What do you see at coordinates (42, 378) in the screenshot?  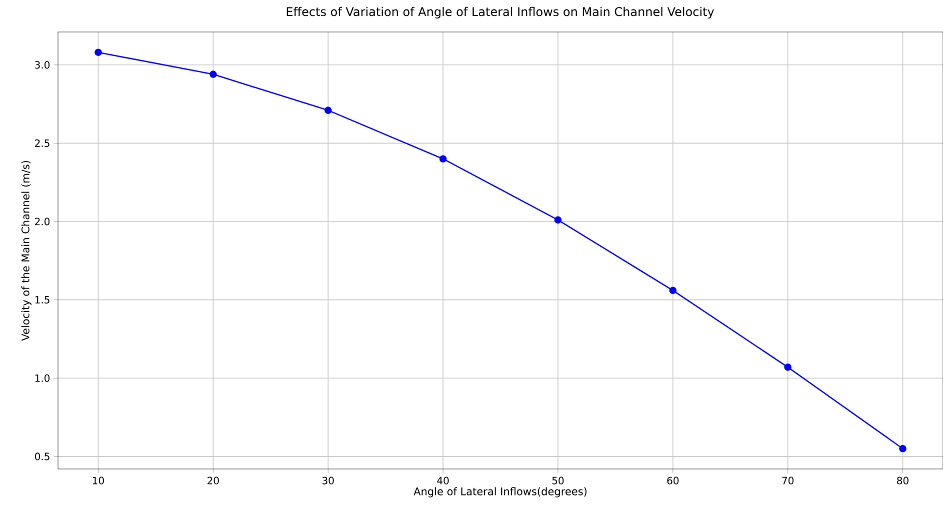 I see `y-tick-label: 1.0` at bounding box center [42, 378].